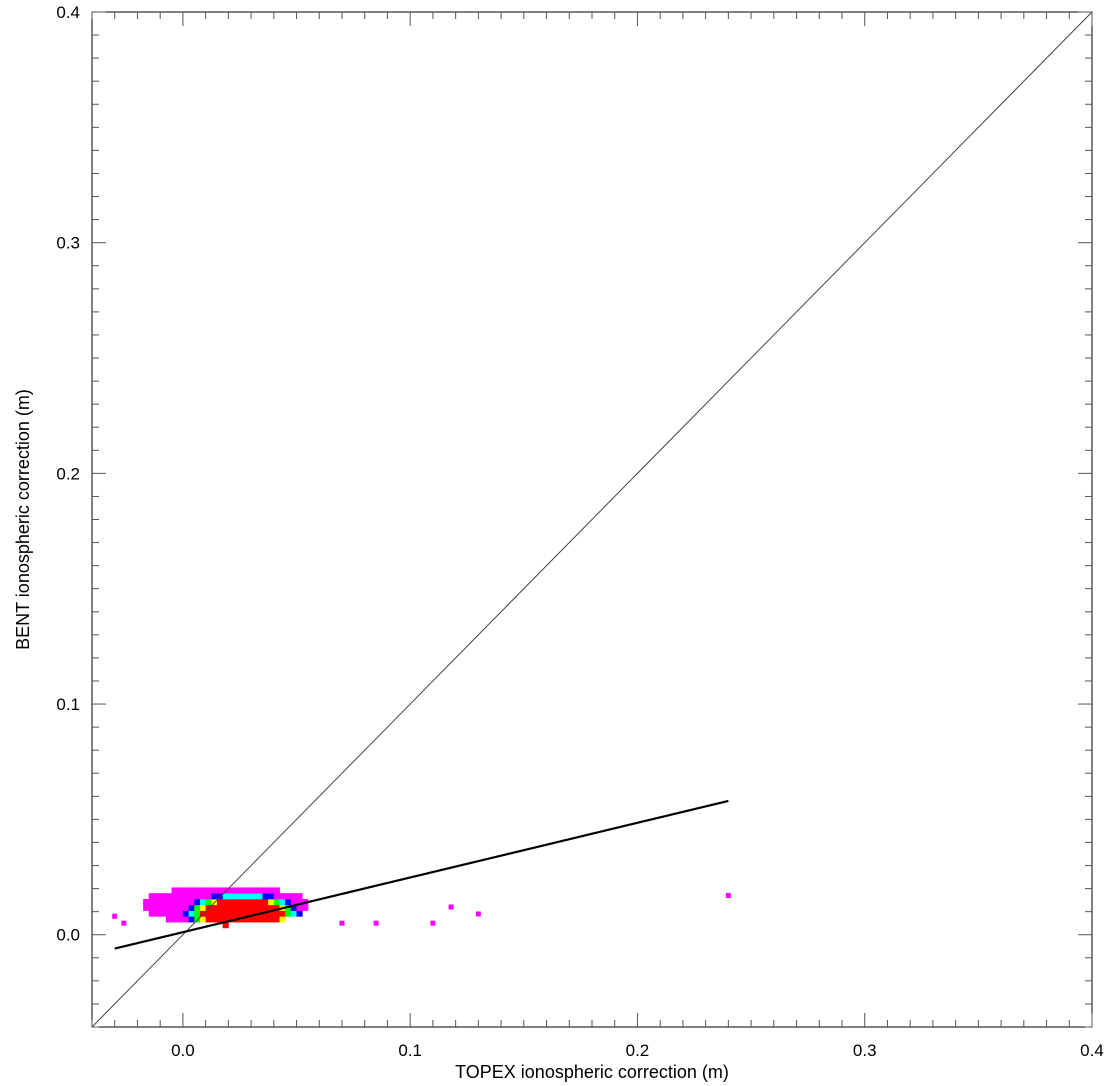  I want to click on y-tick-labels: 0.00.10.20.30.4, so click(68, 474).